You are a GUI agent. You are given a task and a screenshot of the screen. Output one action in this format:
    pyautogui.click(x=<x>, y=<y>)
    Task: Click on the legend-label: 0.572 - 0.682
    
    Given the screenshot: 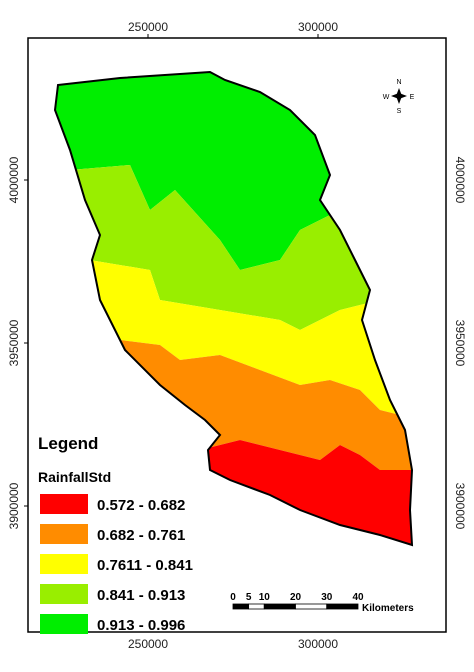 What is the action you would take?
    pyautogui.click(x=141, y=505)
    